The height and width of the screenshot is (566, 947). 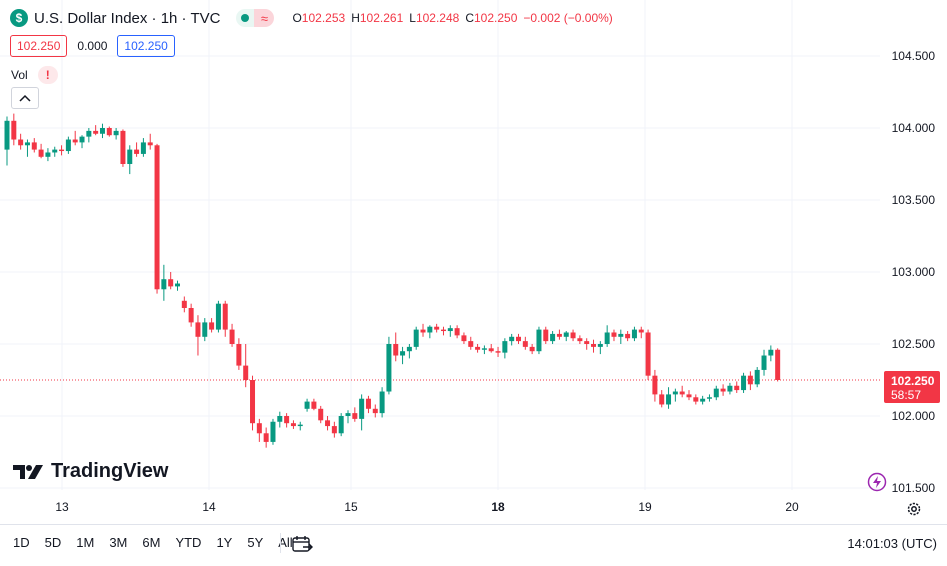 I want to click on volume-label: Vol, so click(x=19, y=75).